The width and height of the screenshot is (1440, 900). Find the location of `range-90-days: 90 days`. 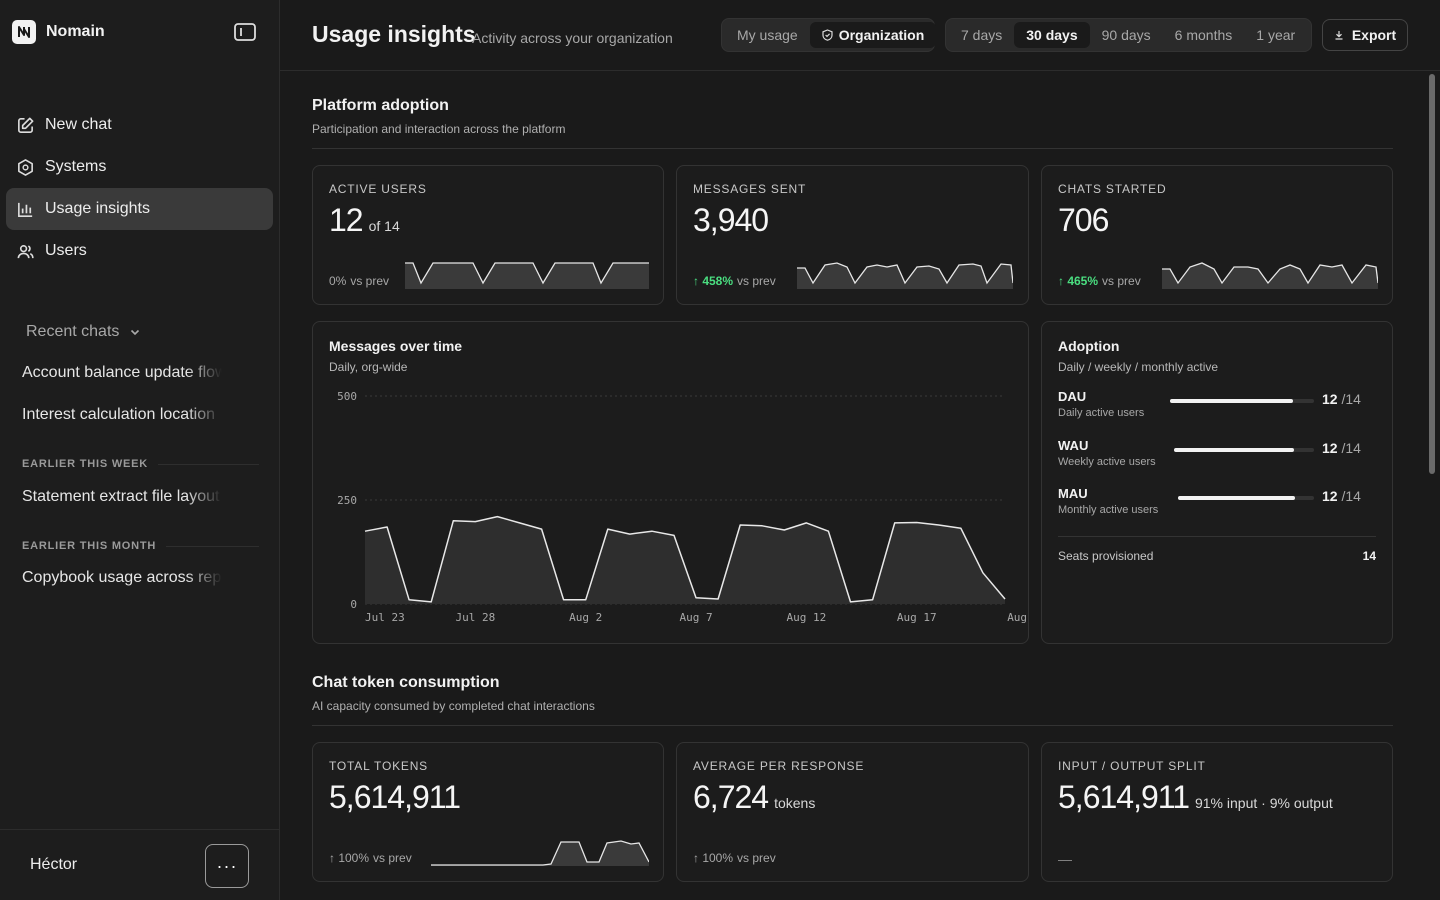

range-90-days: 90 days is located at coordinates (1126, 35).